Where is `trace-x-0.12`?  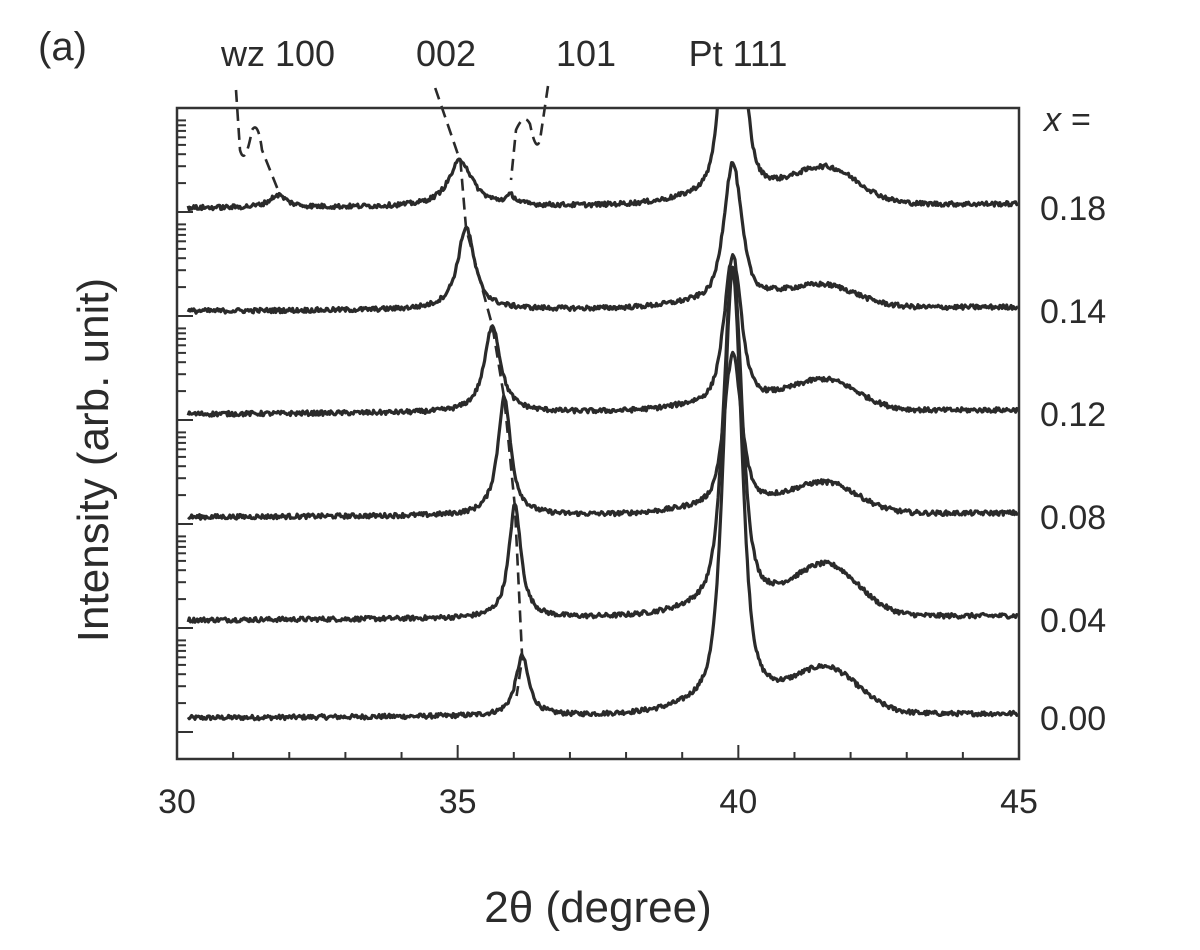
trace-x-0.12 is located at coordinates (602, 335).